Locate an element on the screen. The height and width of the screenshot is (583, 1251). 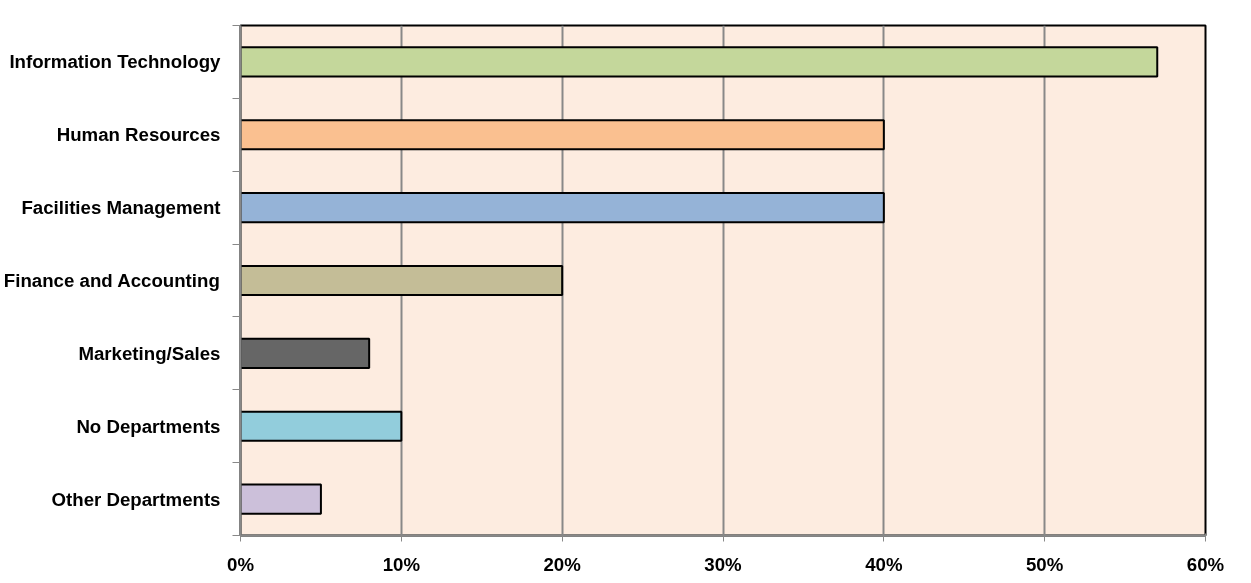
x-tick-label: 40% is located at coordinates (884, 564).